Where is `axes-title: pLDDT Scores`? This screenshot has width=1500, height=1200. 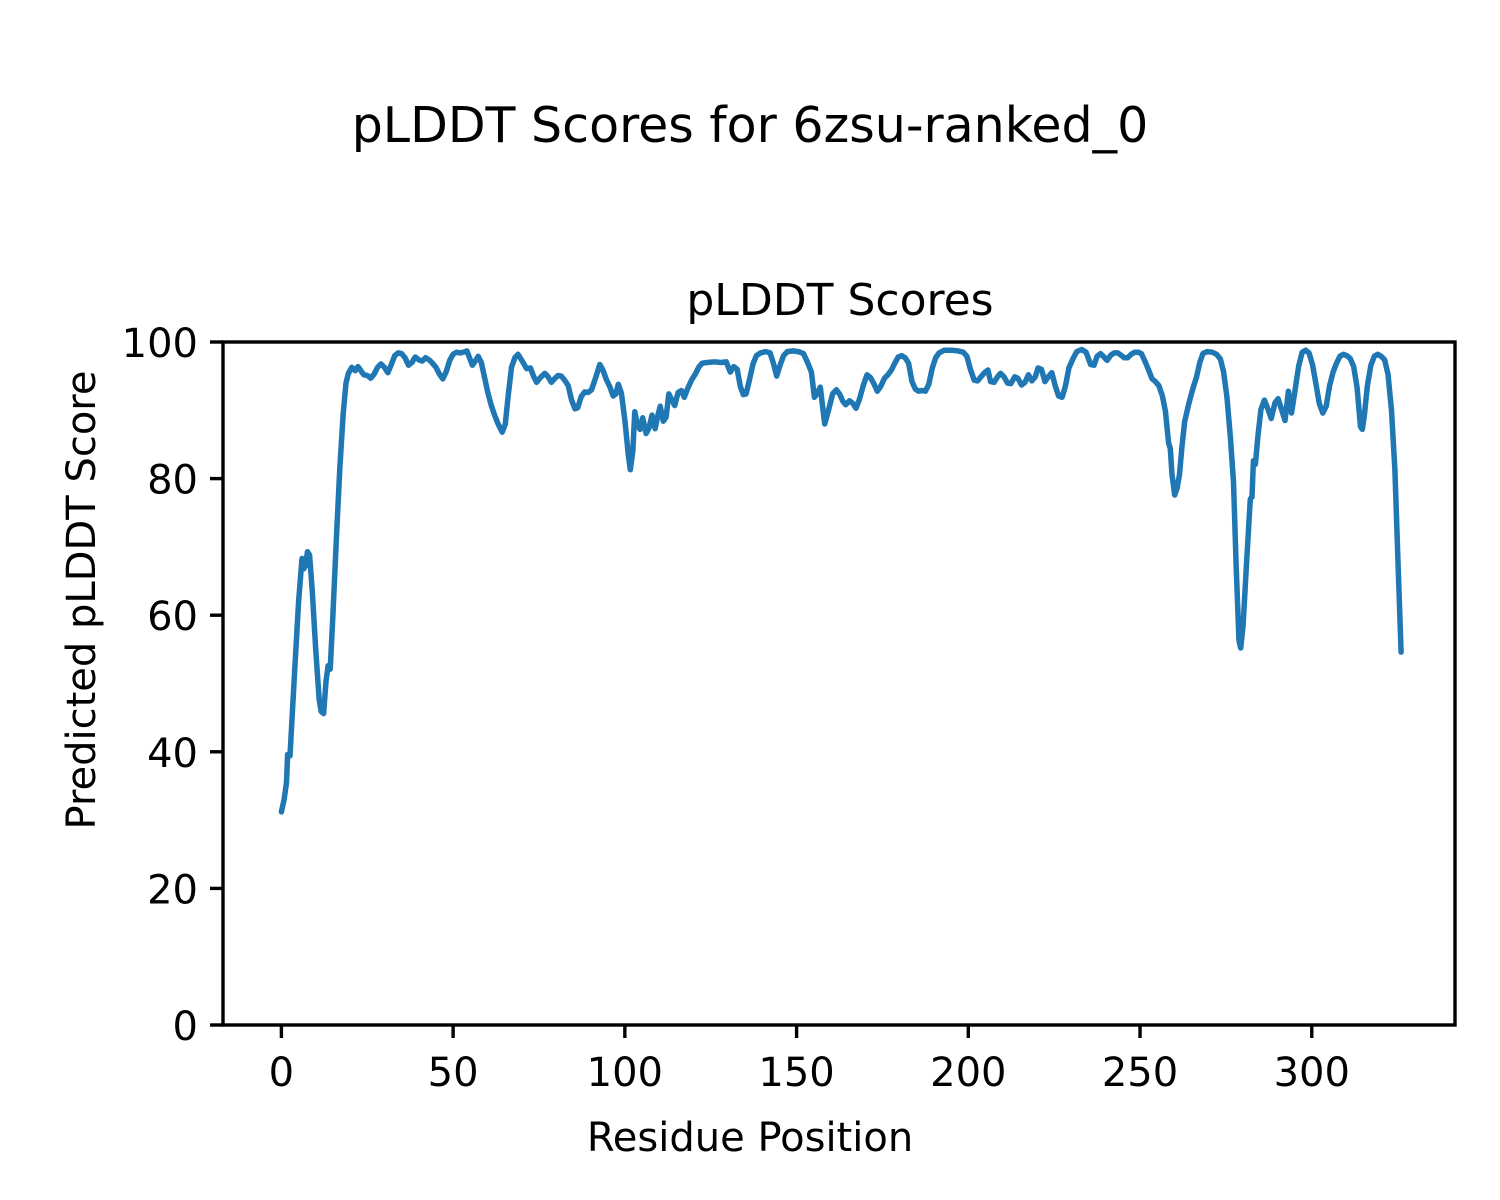 axes-title: pLDDT Scores is located at coordinates (839, 300).